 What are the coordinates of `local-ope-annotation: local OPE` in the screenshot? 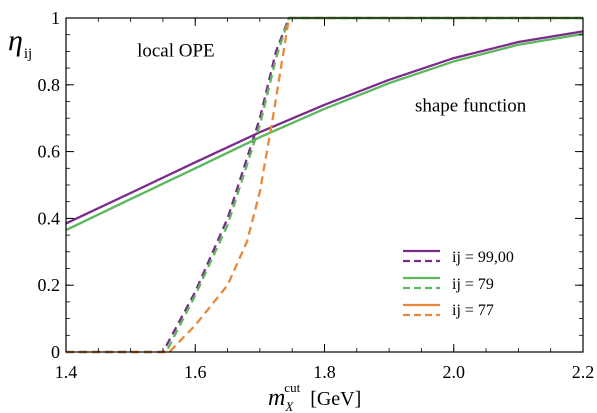 It's located at (176, 50).